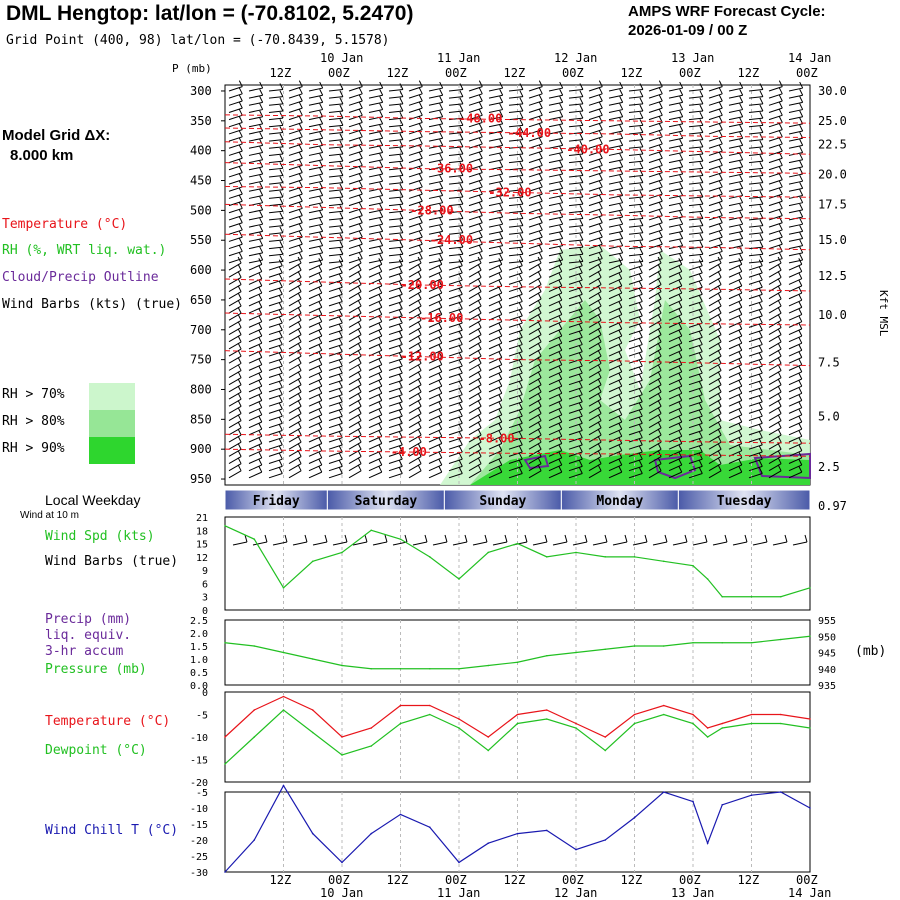 This screenshot has height=900, width=900. Describe the element at coordinates (529, 133) in the screenshot. I see `isotherm-label: -44.00` at that location.